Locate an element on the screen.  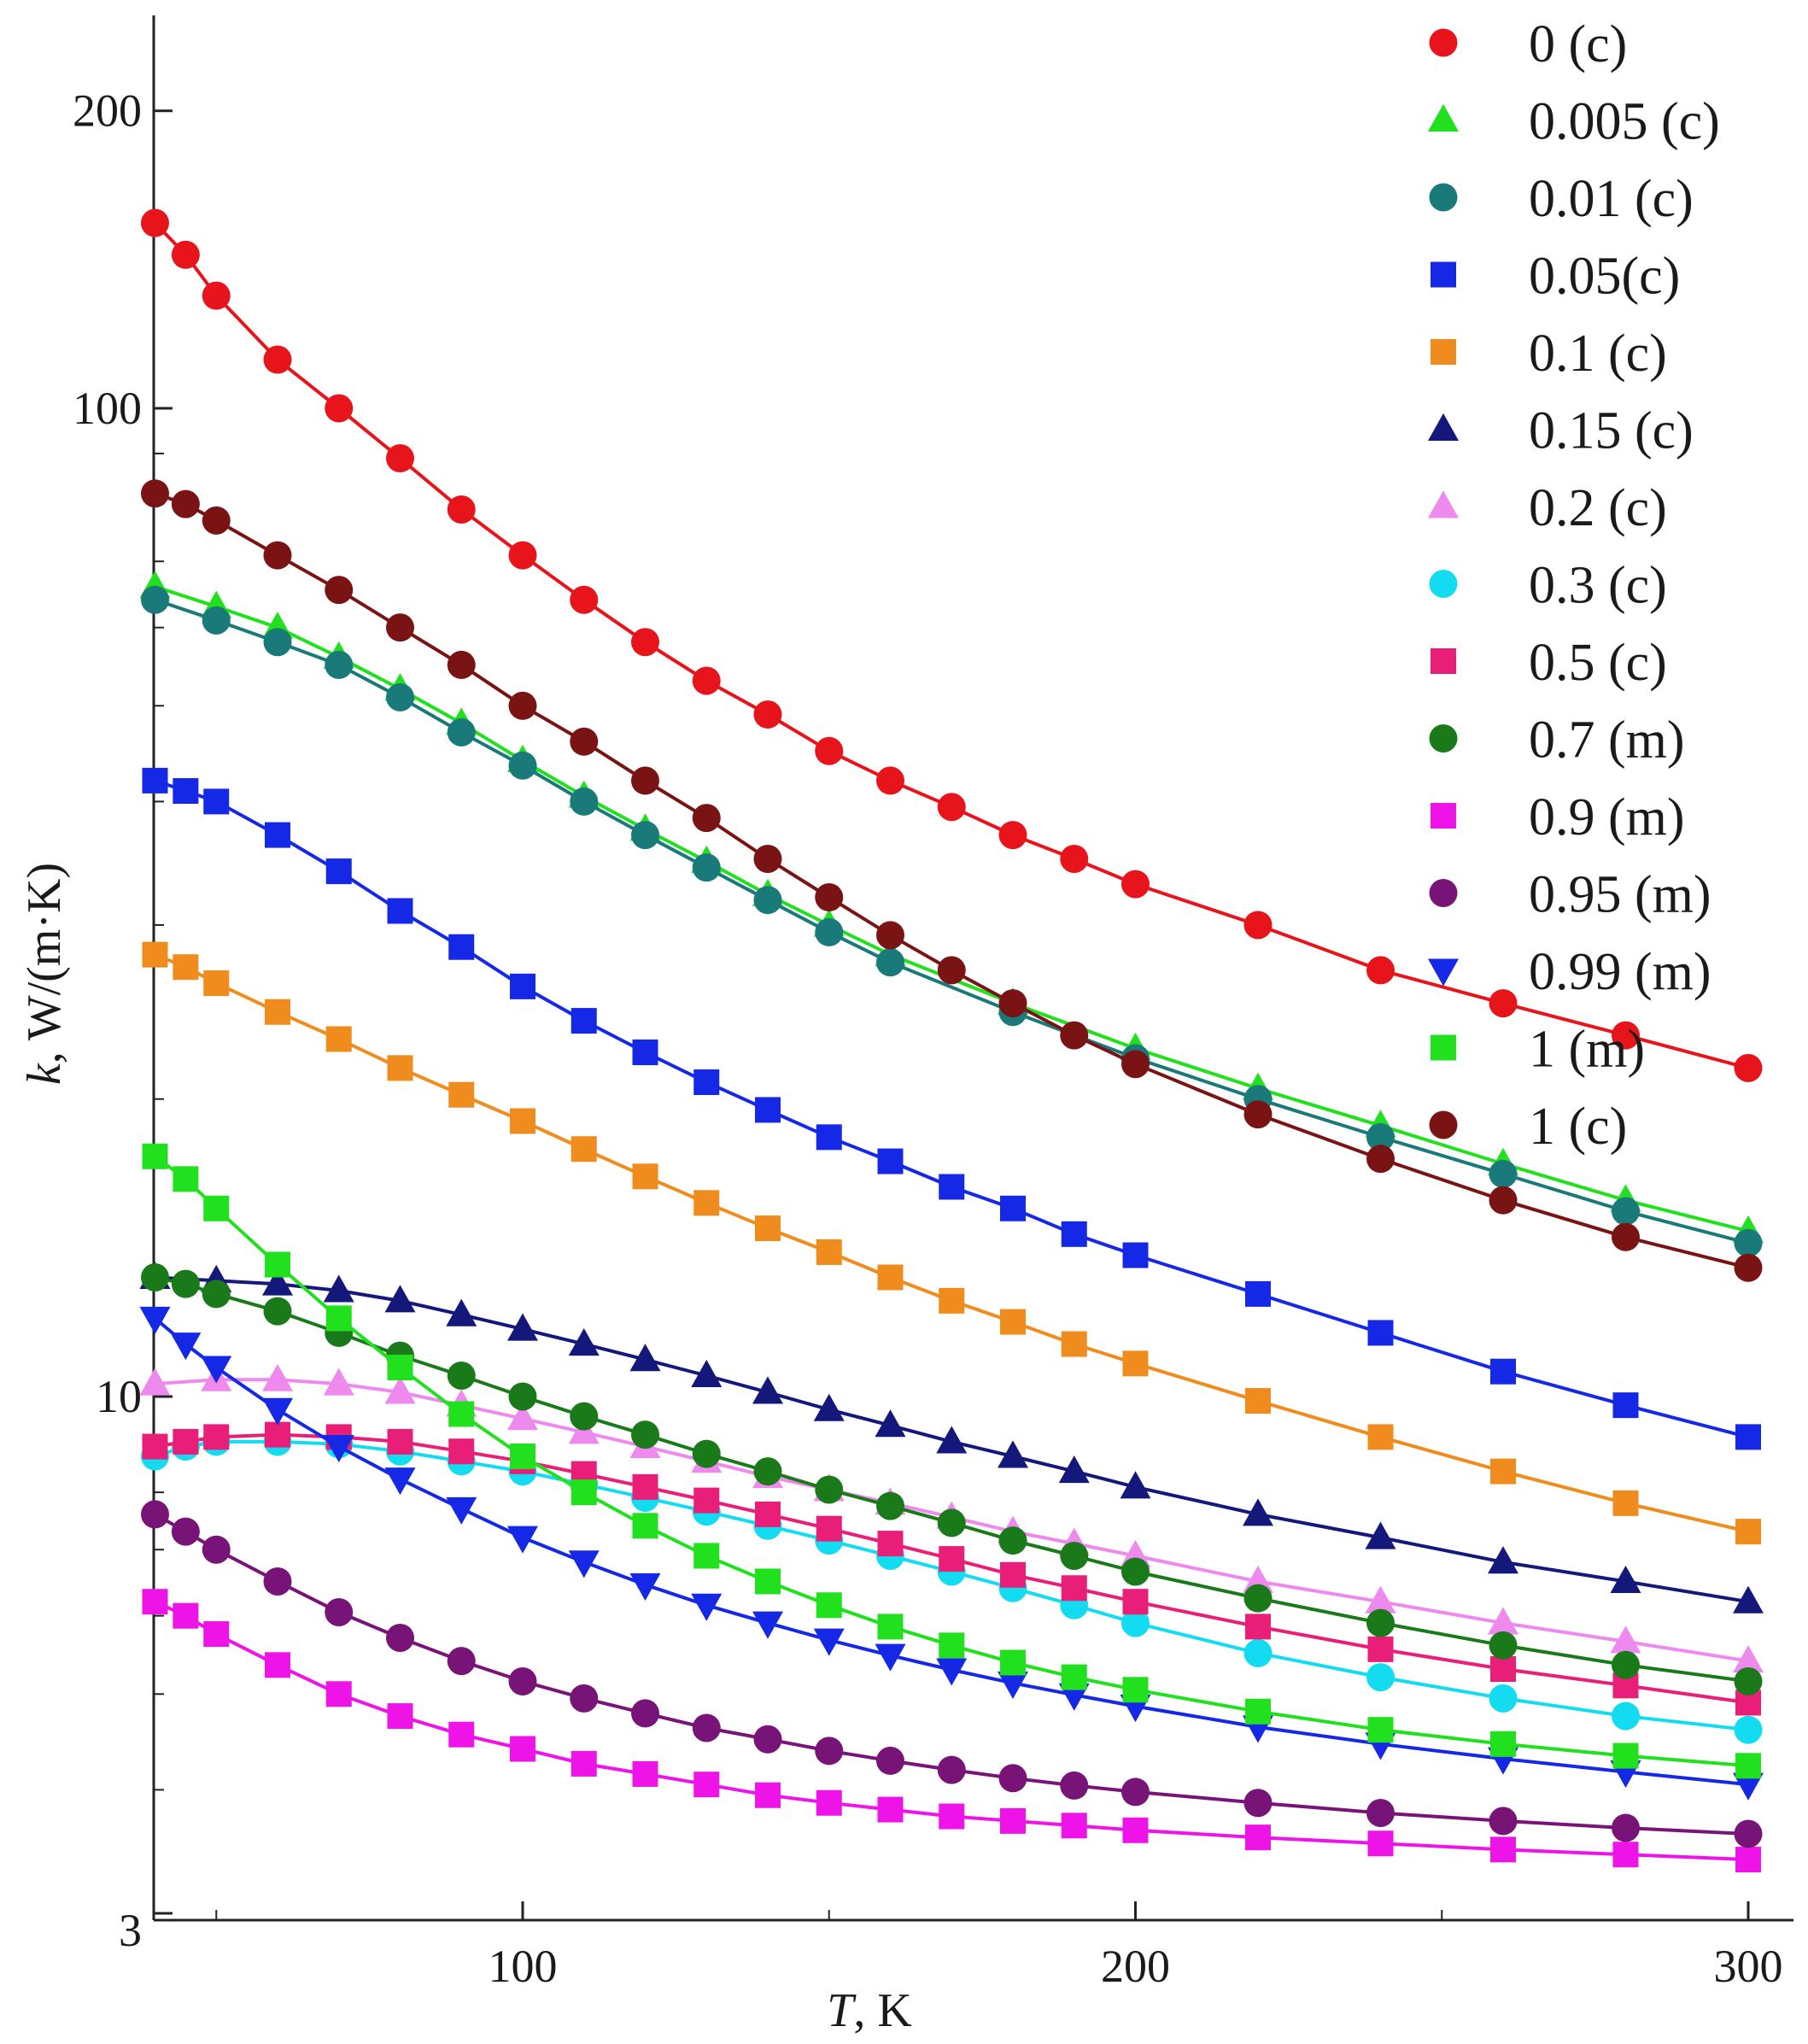
series-line is located at coordinates (952, 1520).